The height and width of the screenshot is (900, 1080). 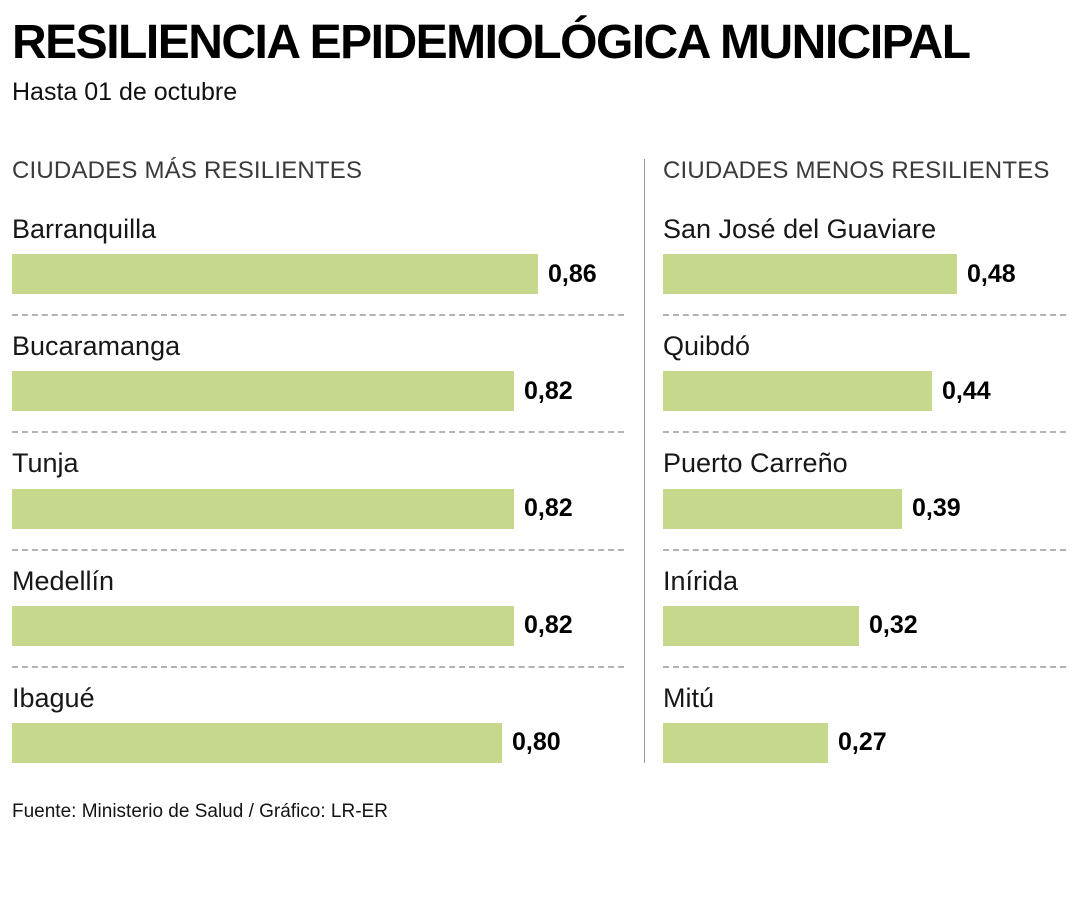 I want to click on column-header-most: CIUDADES MÁS RESILIENTES, so click(x=187, y=171).